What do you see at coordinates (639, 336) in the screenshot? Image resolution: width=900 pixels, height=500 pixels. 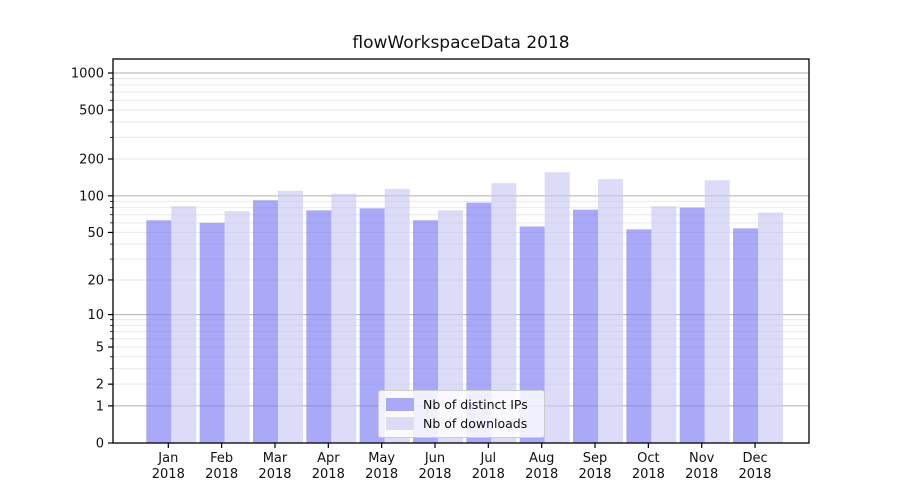 I see `bar-nb-of-distinct-ips-oct` at bounding box center [639, 336].